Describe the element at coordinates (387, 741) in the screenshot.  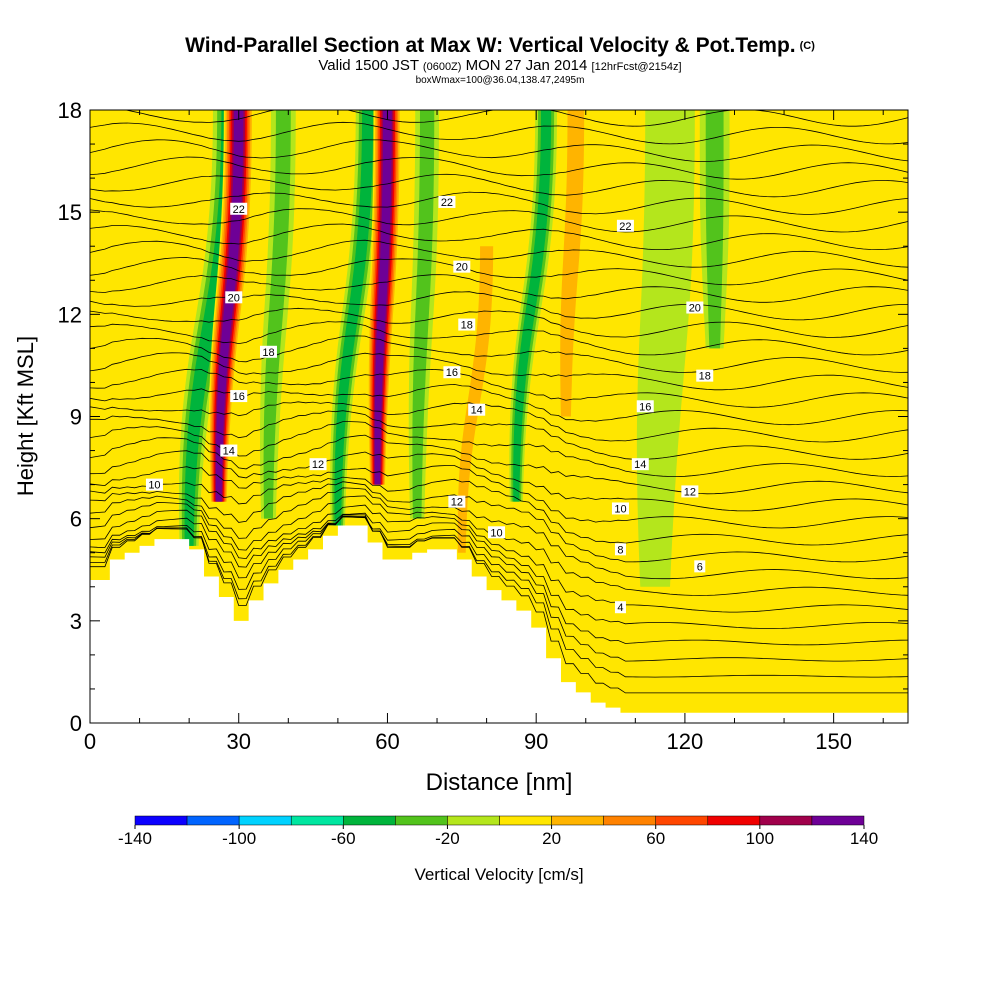
I see `x-tick-label: 60` at that location.